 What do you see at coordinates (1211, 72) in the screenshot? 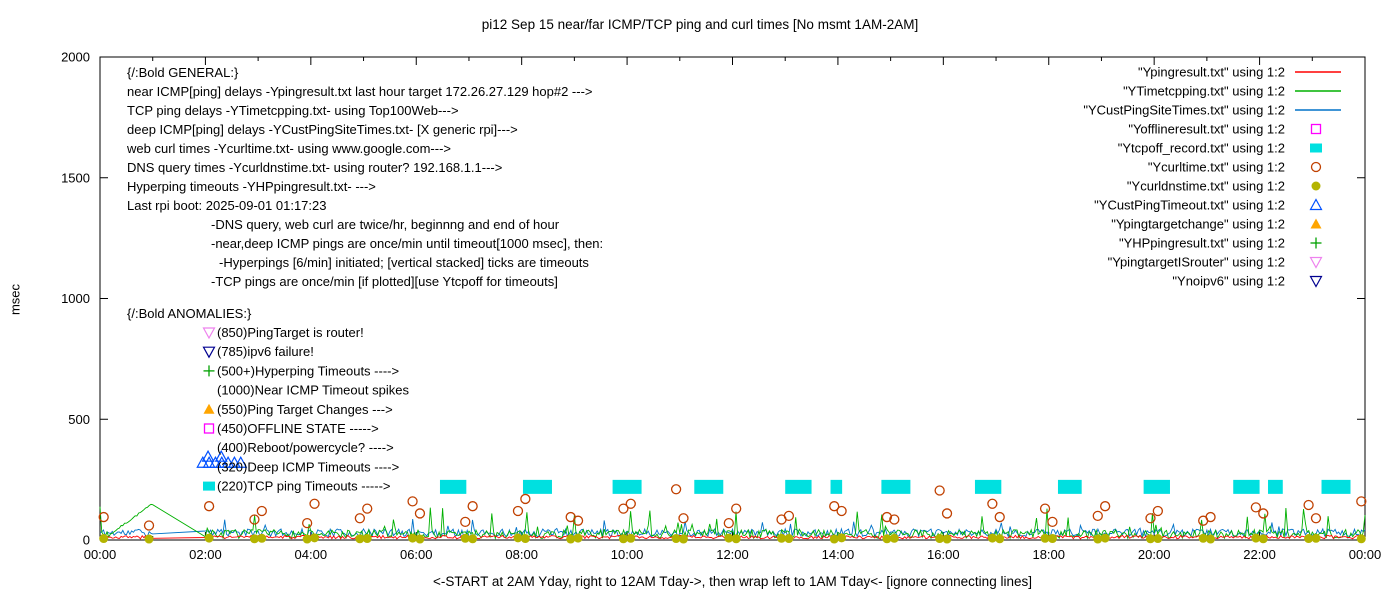
I see `legend-label: "Ypingresult.txt" using 1:2` at bounding box center [1211, 72].